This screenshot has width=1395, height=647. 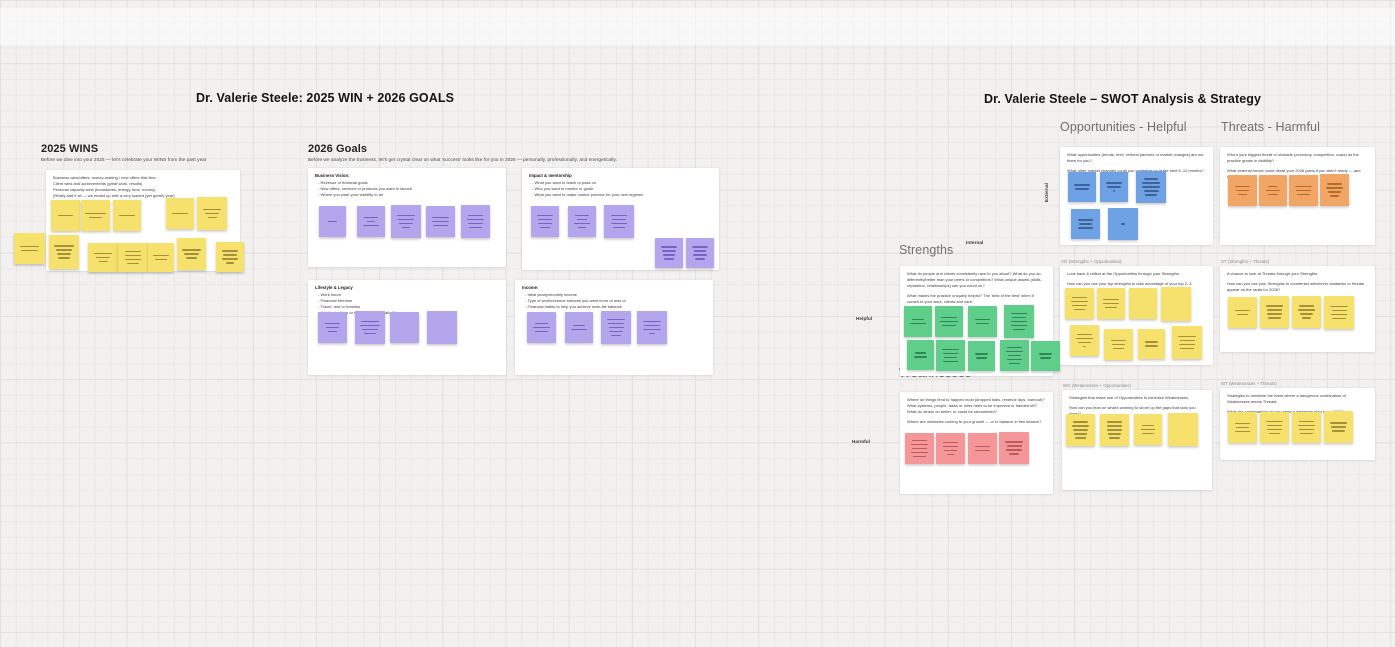 I want to click on frame-title-st-strategies: ST (Strengths + Threats), so click(x=1245, y=261).